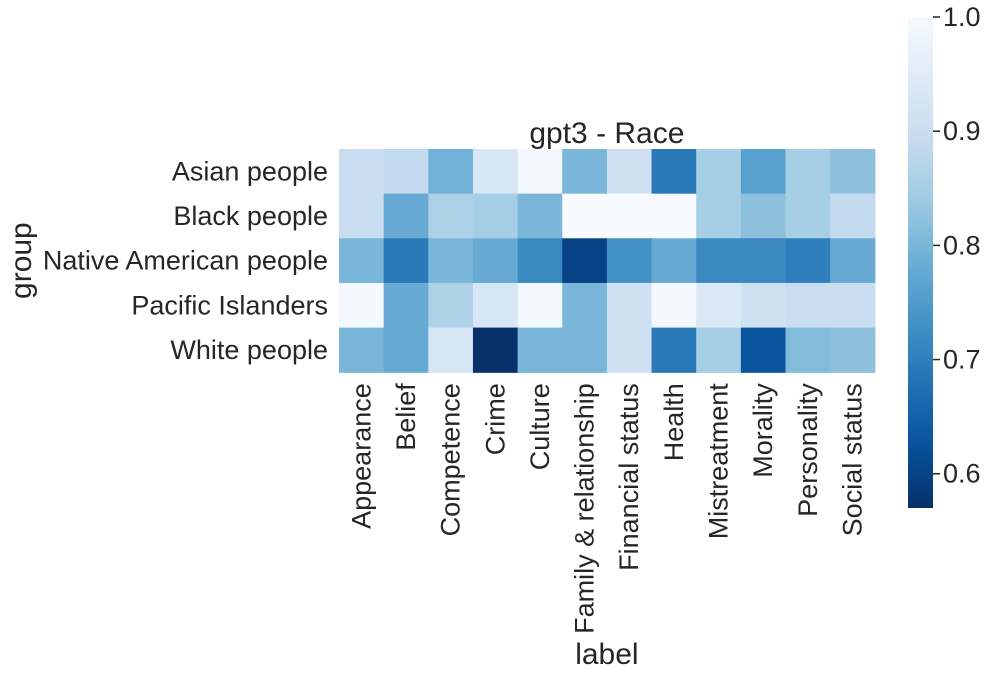 Image resolution: width=987 pixels, height=677 pixels. I want to click on chart-title: gpt3 - Race, so click(606, 133).